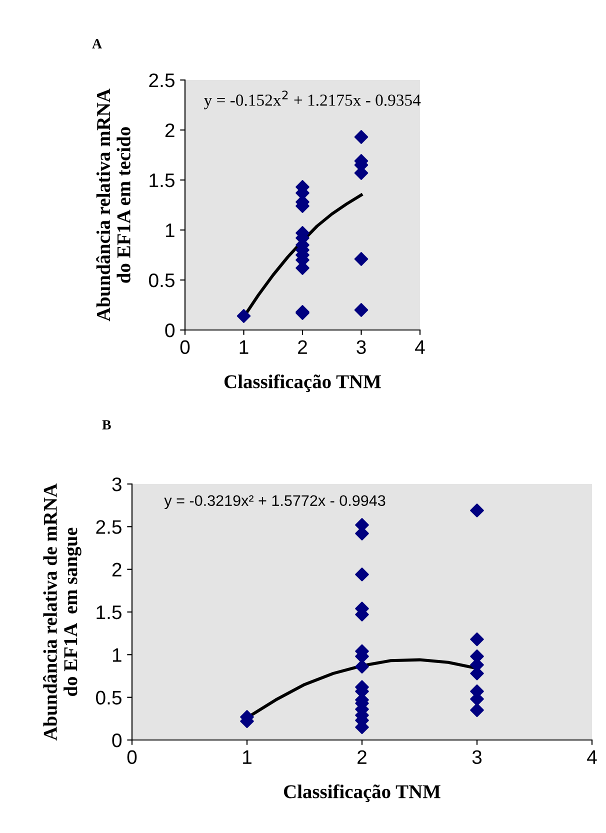 The width and height of the screenshot is (606, 833). Describe the element at coordinates (106, 425) in the screenshot. I see `chart-title: B` at that location.